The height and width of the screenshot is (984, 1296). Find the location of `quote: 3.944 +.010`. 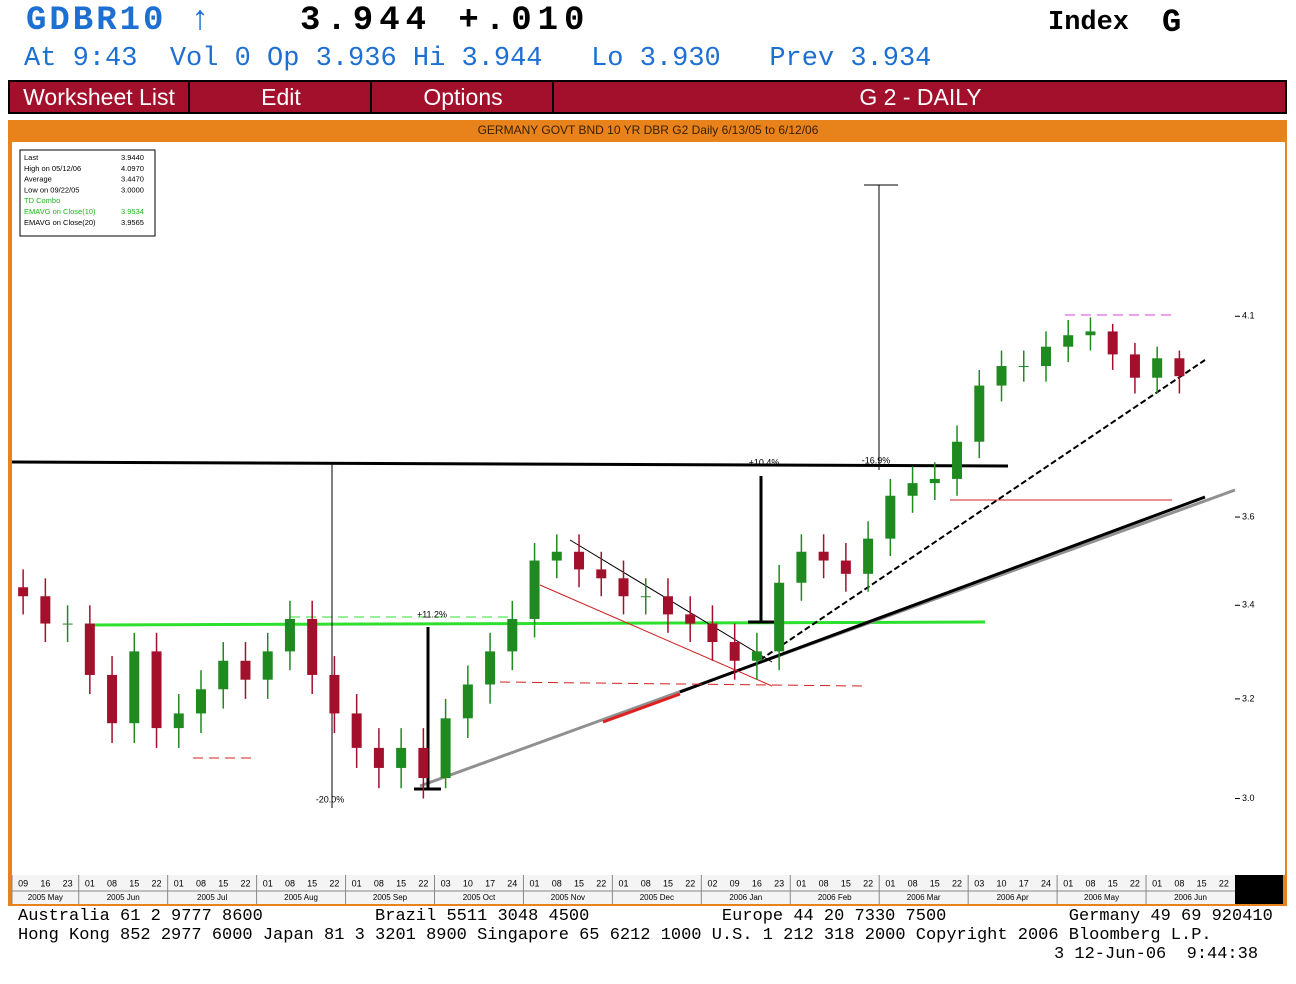

quote: 3.944 +.010 is located at coordinates (445, 21).